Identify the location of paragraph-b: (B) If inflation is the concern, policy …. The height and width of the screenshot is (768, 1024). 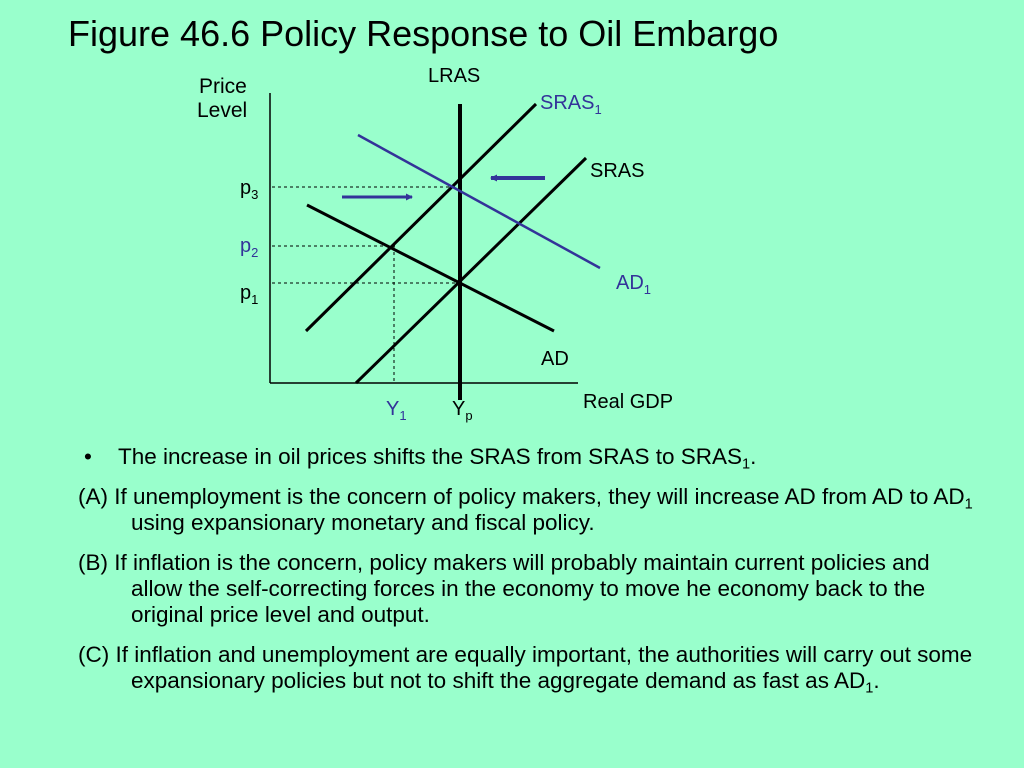
(528, 589).